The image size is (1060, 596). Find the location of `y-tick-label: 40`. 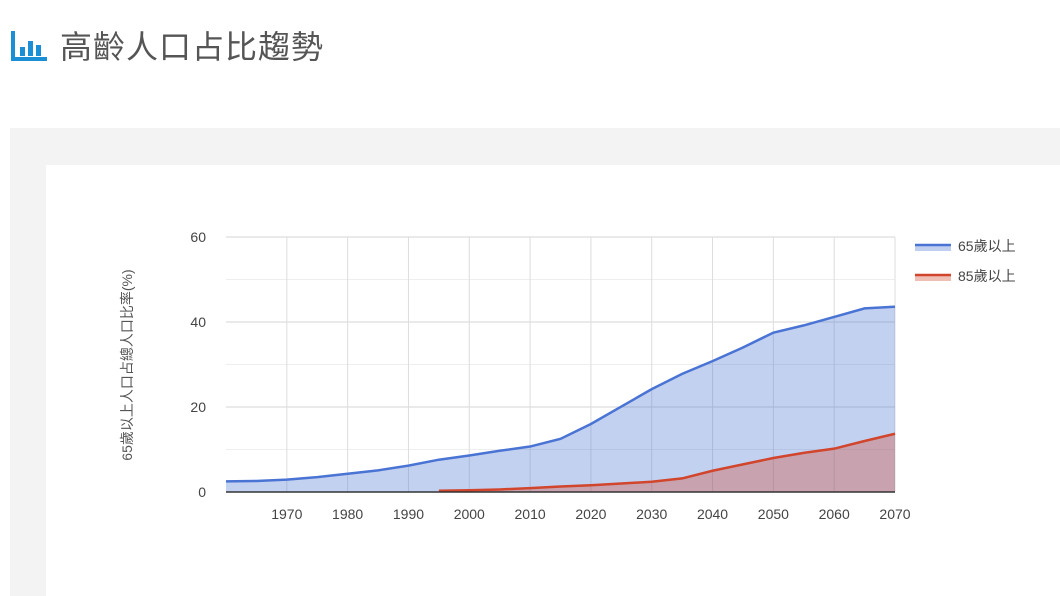

y-tick-label: 40 is located at coordinates (198, 322).